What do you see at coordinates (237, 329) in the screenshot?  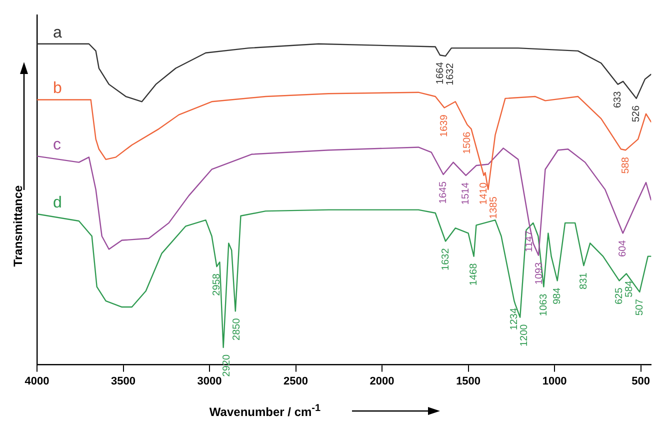 I see `annotation: 2850` at bounding box center [237, 329].